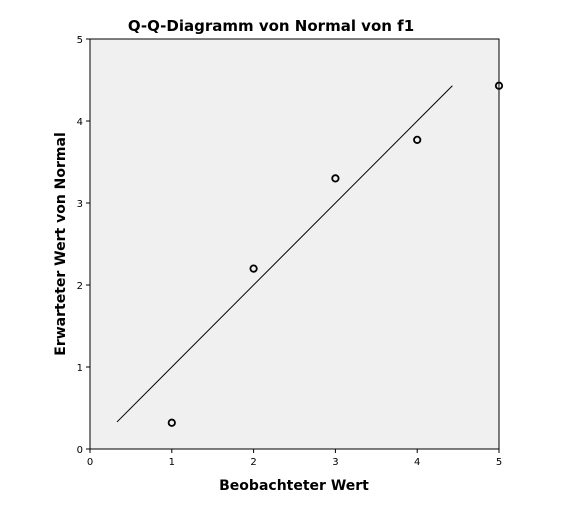 This screenshot has height=523, width=562. What do you see at coordinates (335, 462) in the screenshot?
I see `x-tick-label-3: 3` at bounding box center [335, 462].